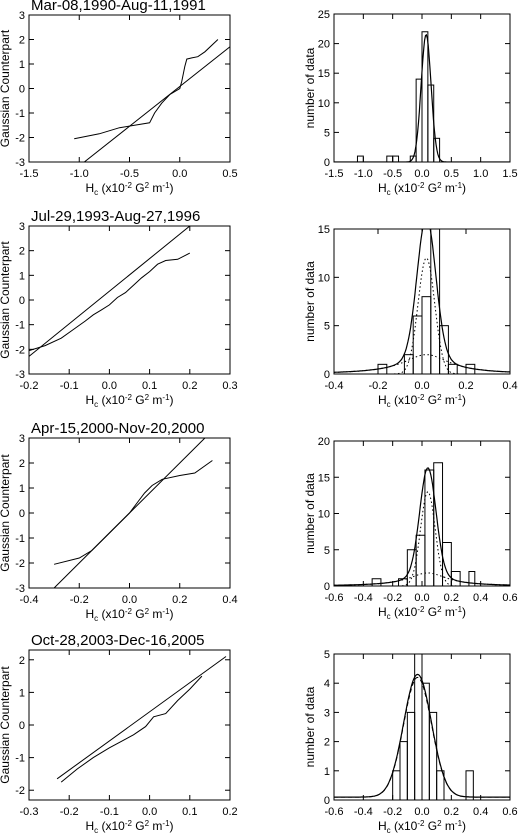  I want to click on panel-title: Jul-29,1993-Aug-27,1996, so click(115, 216).